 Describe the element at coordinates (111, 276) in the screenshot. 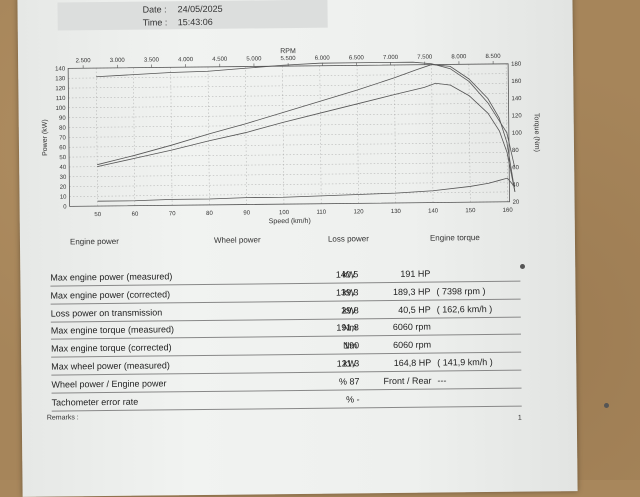

I see `table-cell-label: Max engine power (measured)` at that location.